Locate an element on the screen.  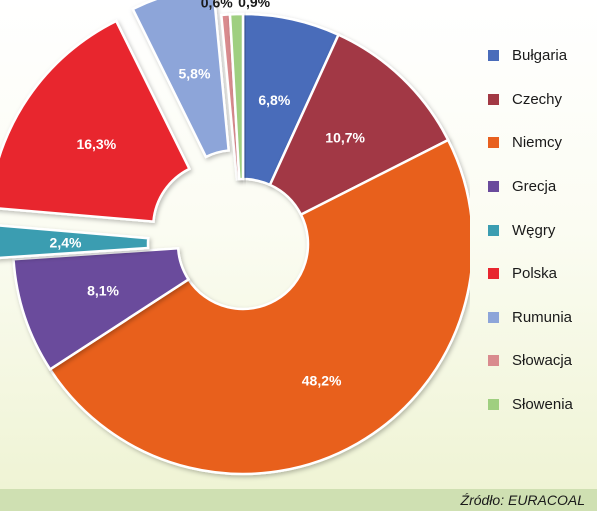
legend-label: Słowenia is located at coordinates (542, 405).